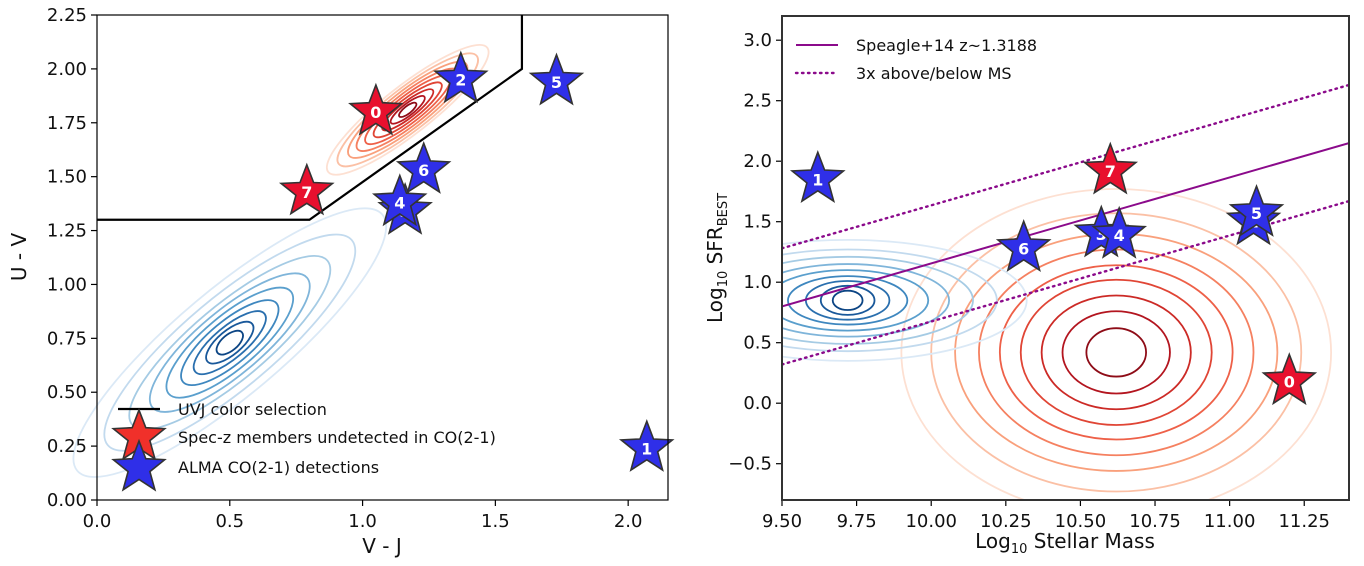 This screenshot has height=566, width=1364. What do you see at coordinates (67, 123) in the screenshot?
I see `y-tick-label: 1.75` at bounding box center [67, 123].